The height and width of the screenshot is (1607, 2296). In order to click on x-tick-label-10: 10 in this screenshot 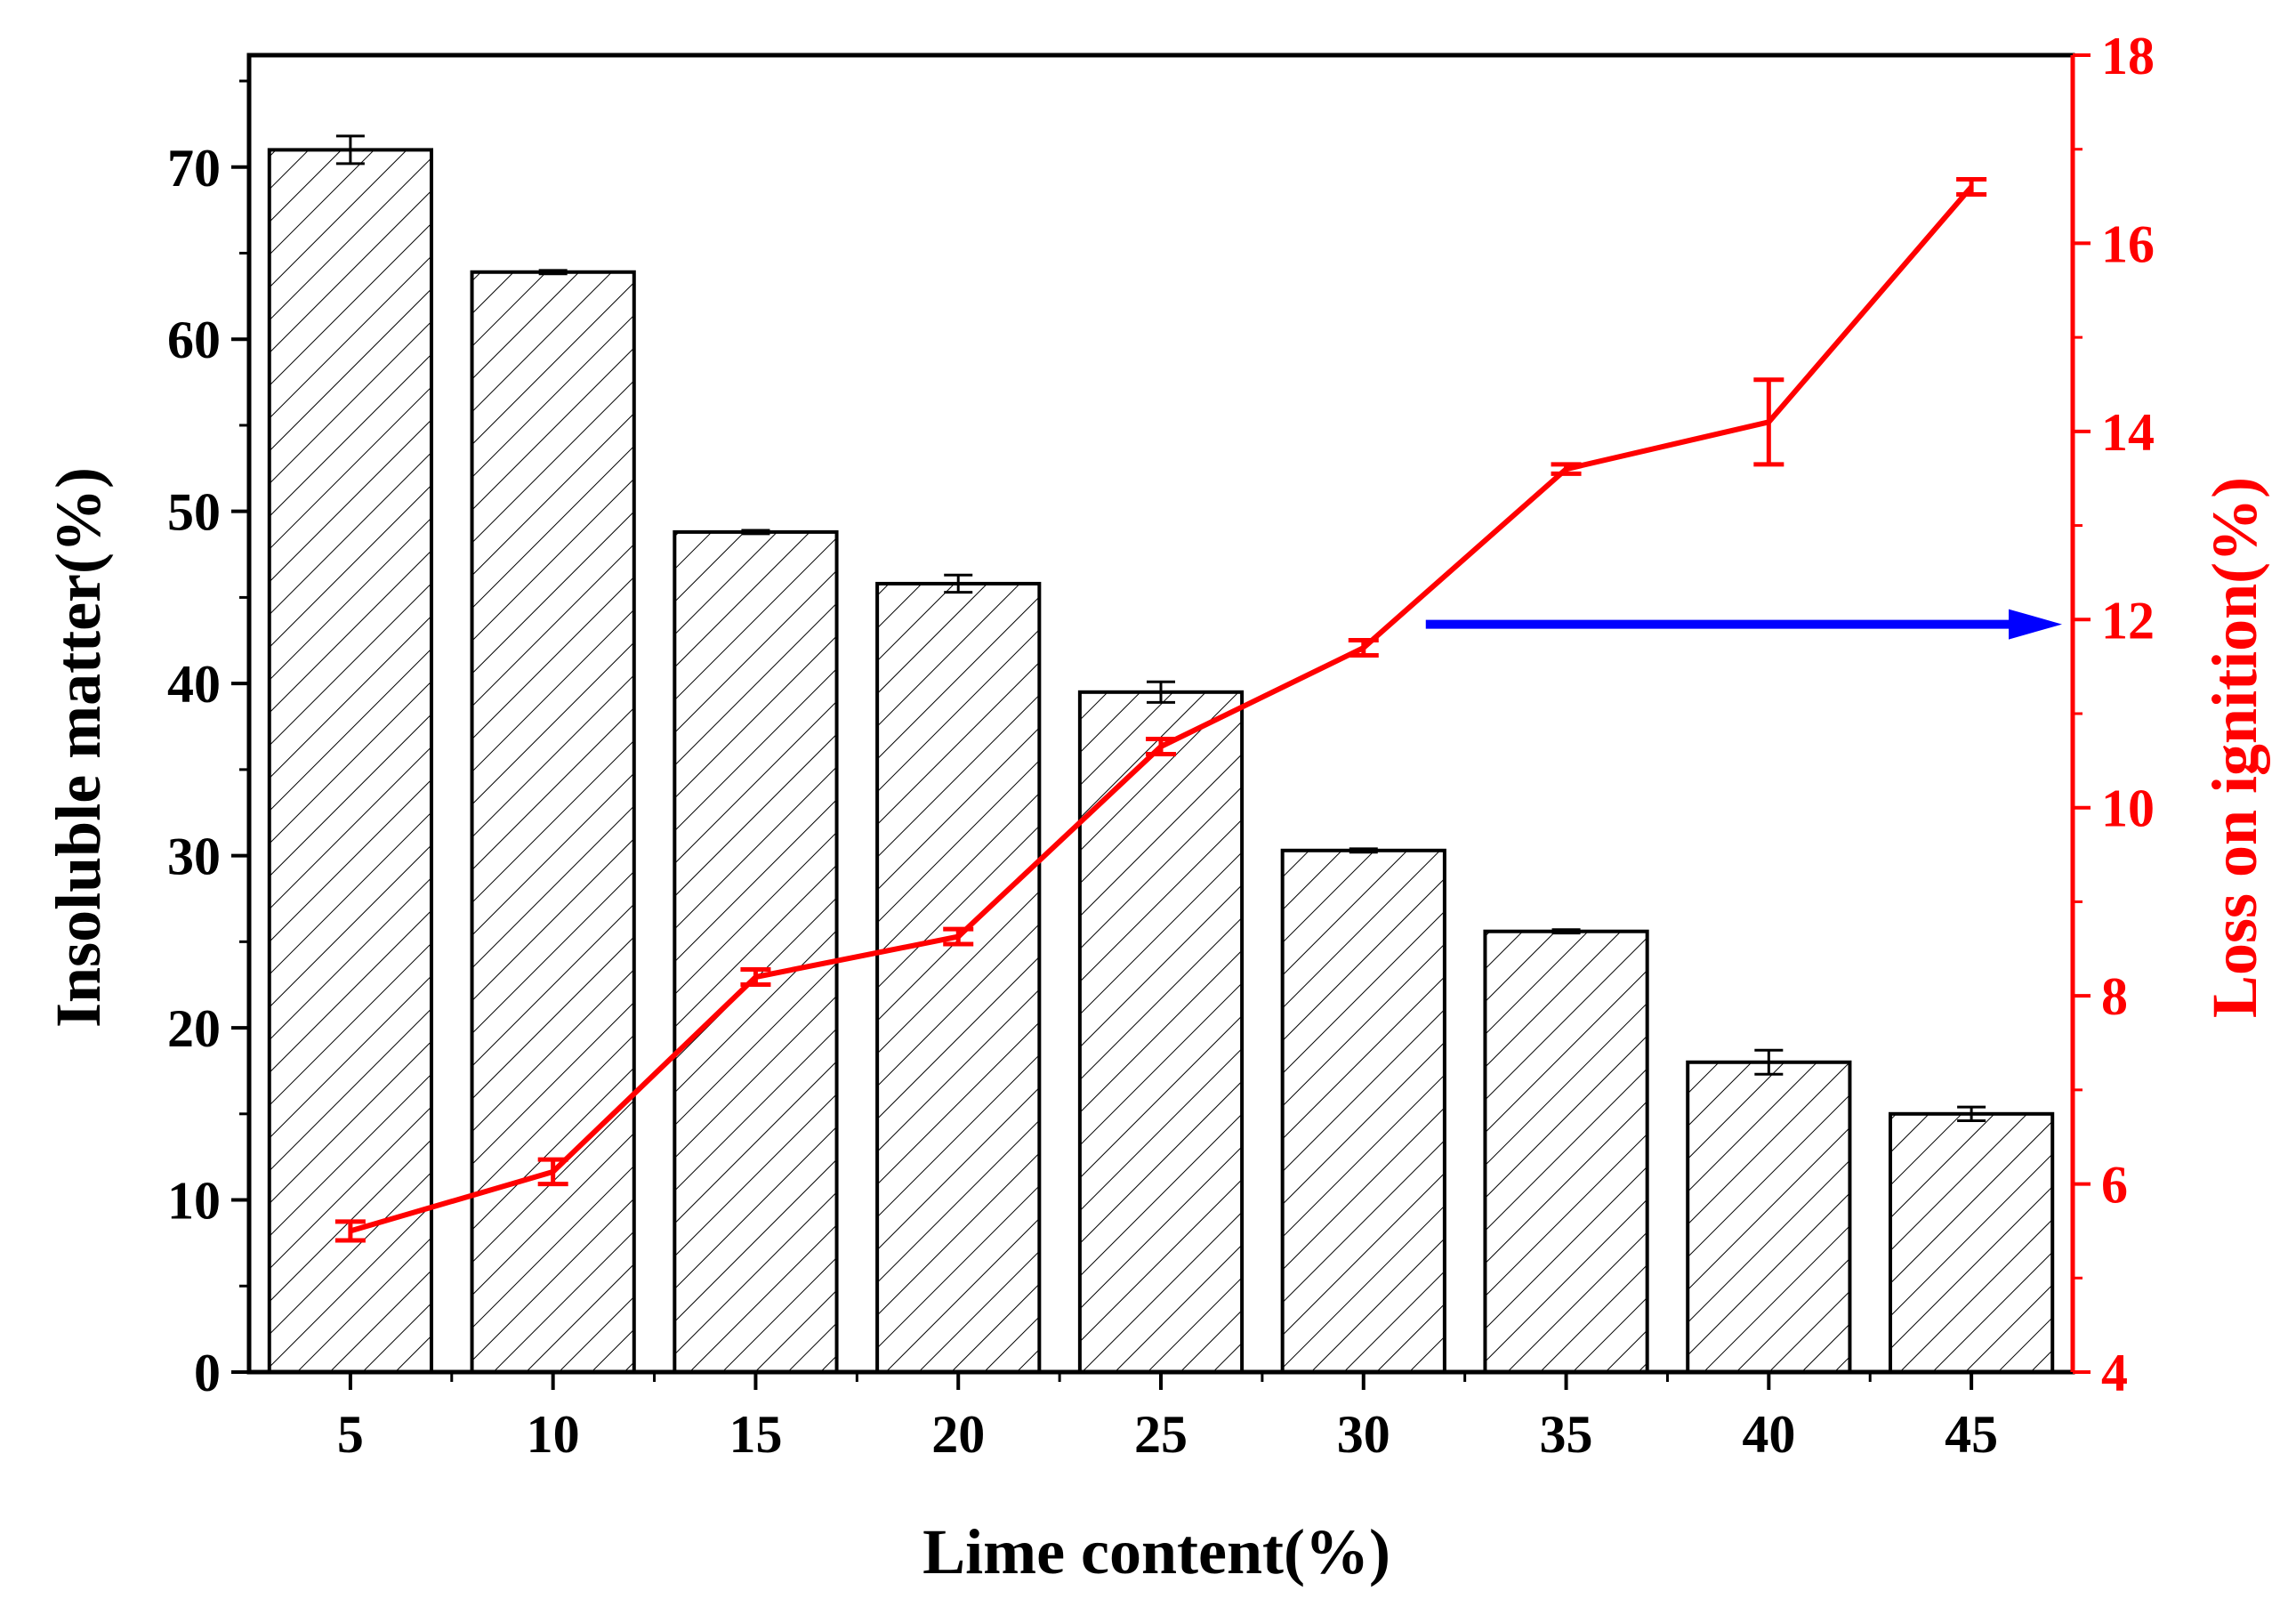, I will do `click(554, 1435)`.